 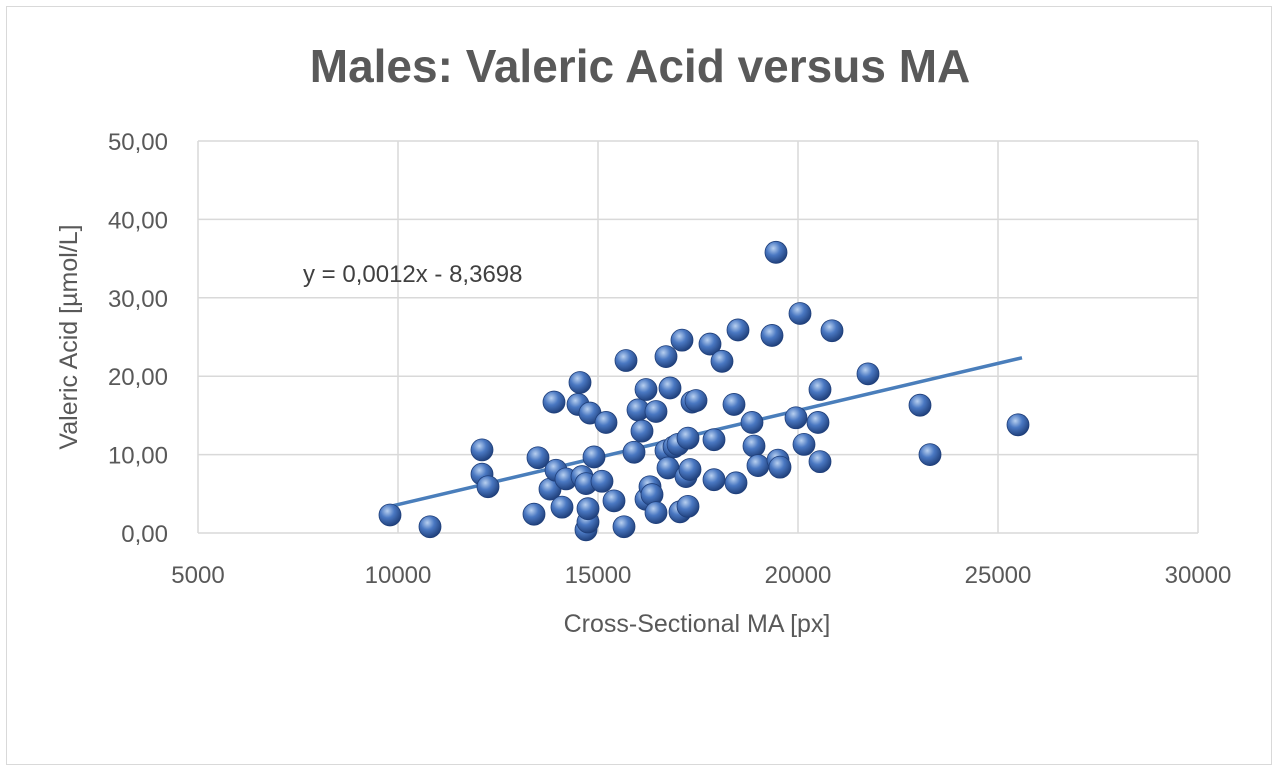 What do you see at coordinates (798, 575) in the screenshot?
I see `x-tick-label: 20000` at bounding box center [798, 575].